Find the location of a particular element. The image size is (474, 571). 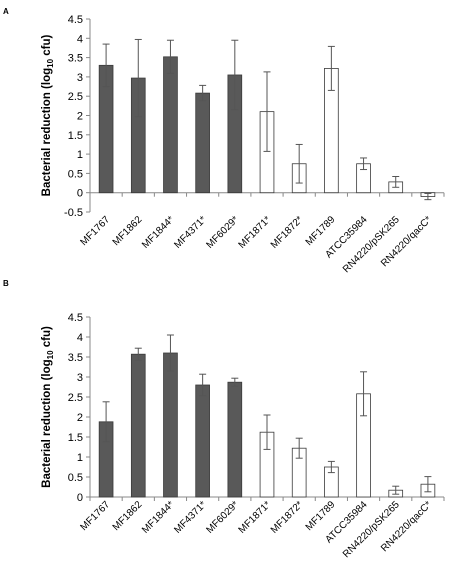

y-tick-label: -0.5 is located at coordinates (73, 213).